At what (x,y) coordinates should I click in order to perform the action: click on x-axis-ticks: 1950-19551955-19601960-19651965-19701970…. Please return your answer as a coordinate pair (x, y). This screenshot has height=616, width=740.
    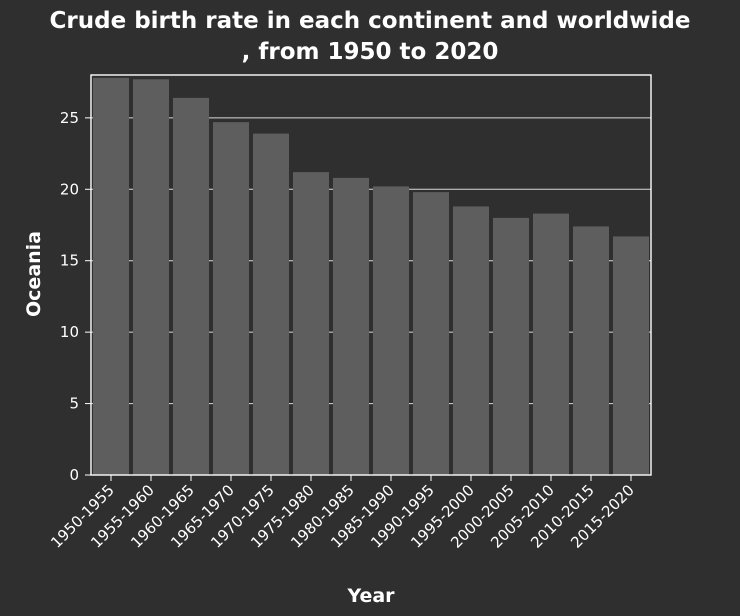
    Looking at the image, I should click on (342, 513).